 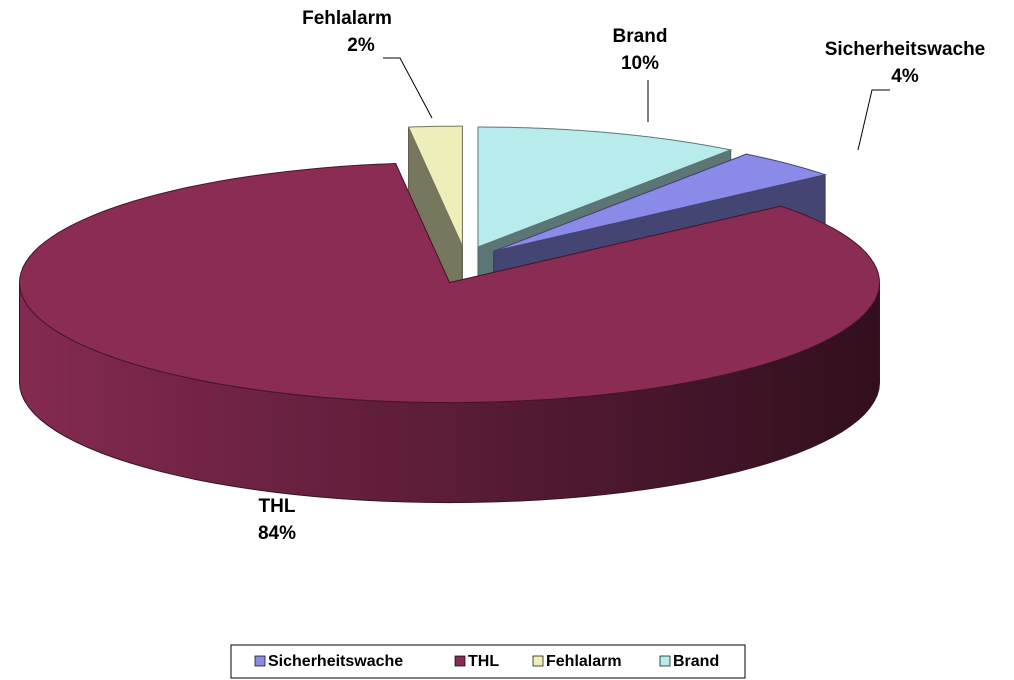 What do you see at coordinates (335, 661) in the screenshot?
I see `legend-label: Sicherheitswache` at bounding box center [335, 661].